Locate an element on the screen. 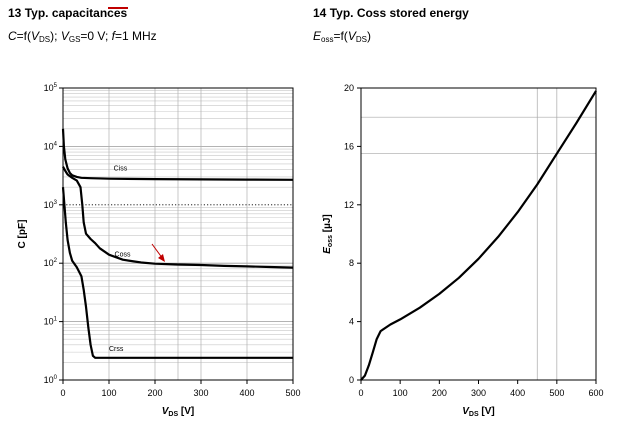 This screenshot has width=623, height=429. chart2-x-axis-label: VDS [V] is located at coordinates (478, 412).